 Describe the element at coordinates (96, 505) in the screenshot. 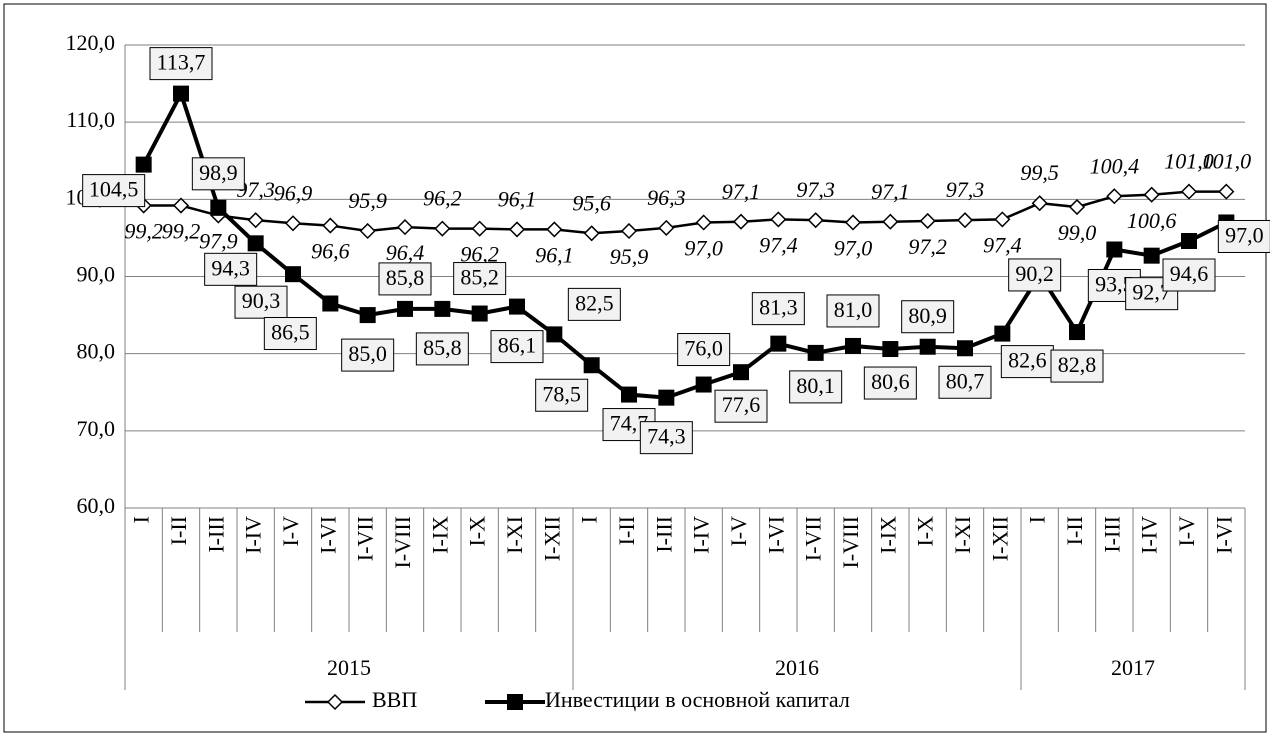

I see `y-tick-label: 60,0` at that location.